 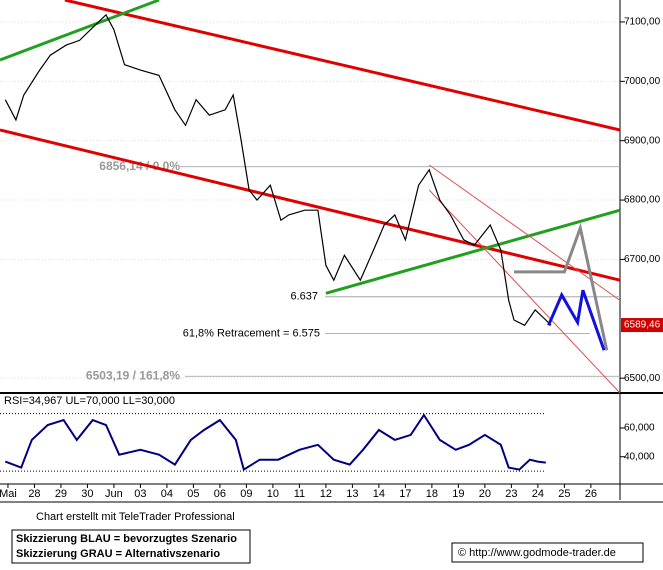 What do you see at coordinates (405, 494) in the screenshot?
I see `x-tick-label: 17` at bounding box center [405, 494].